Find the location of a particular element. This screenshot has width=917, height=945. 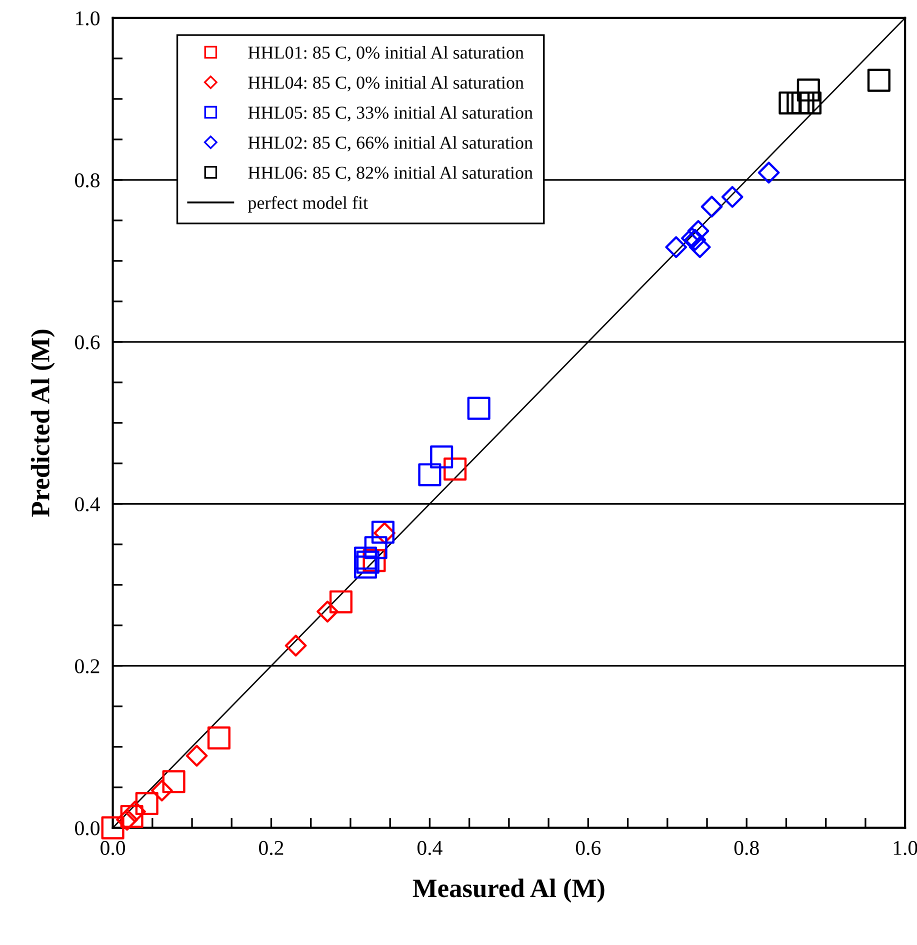

legend-label: HHL02: 85 C, 66% initial Al saturation is located at coordinates (390, 144).